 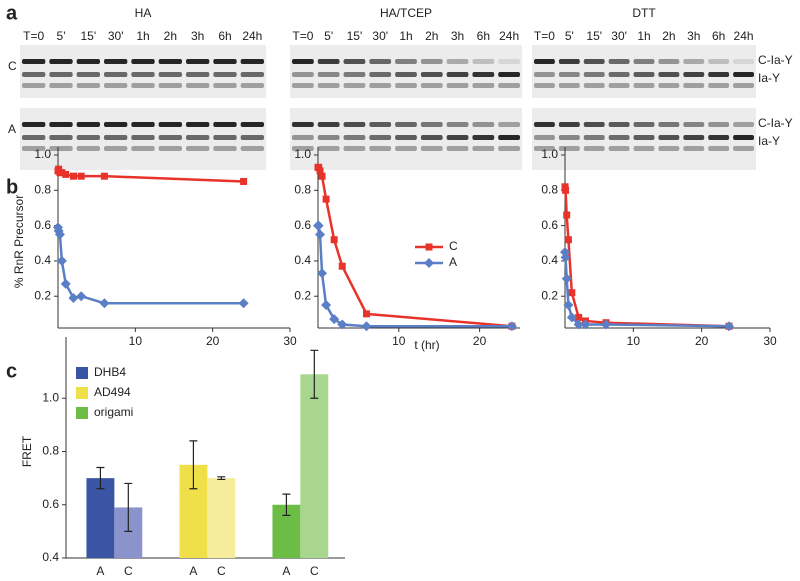 What do you see at coordinates (100, 571) in the screenshot?
I see `x-tick-label: A` at bounding box center [100, 571].